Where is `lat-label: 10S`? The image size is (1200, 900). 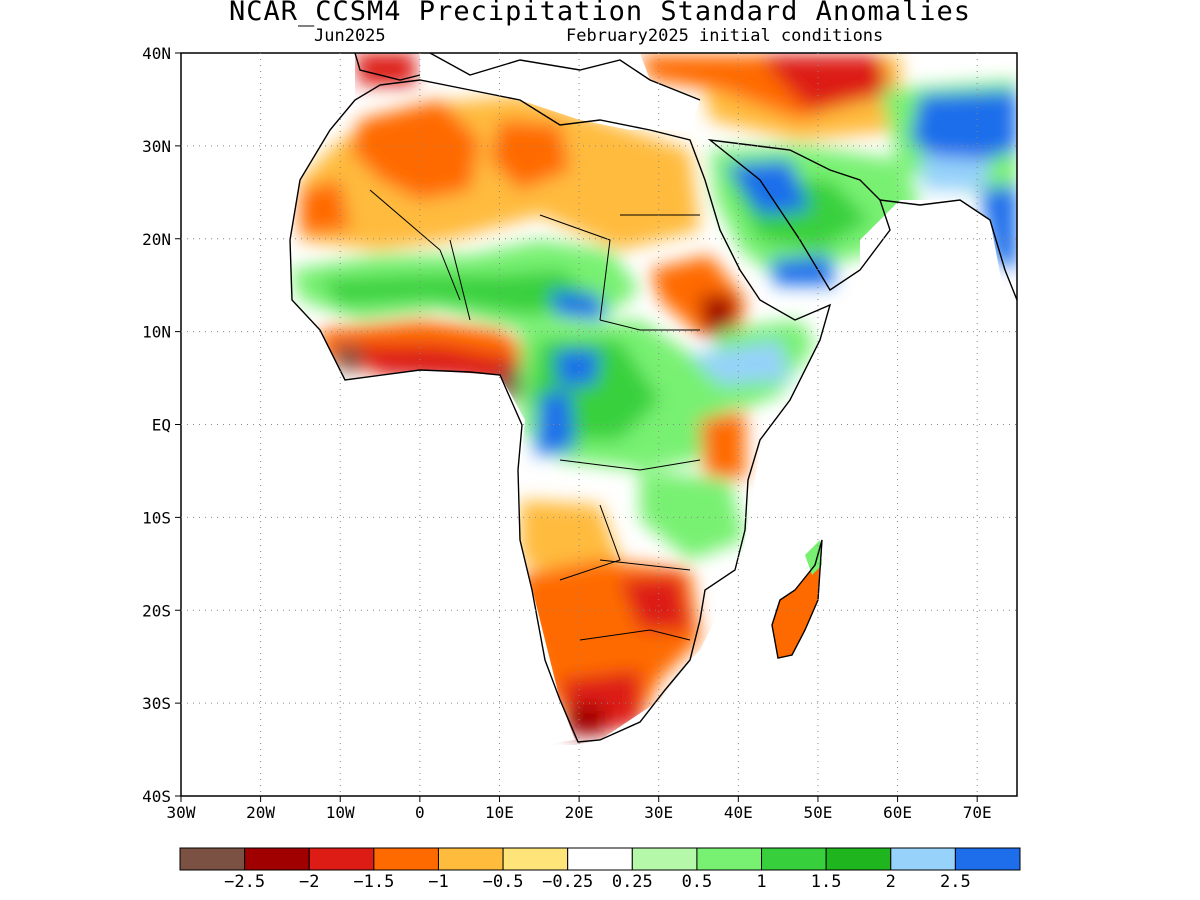 lat-label: 10S is located at coordinates (156, 517).